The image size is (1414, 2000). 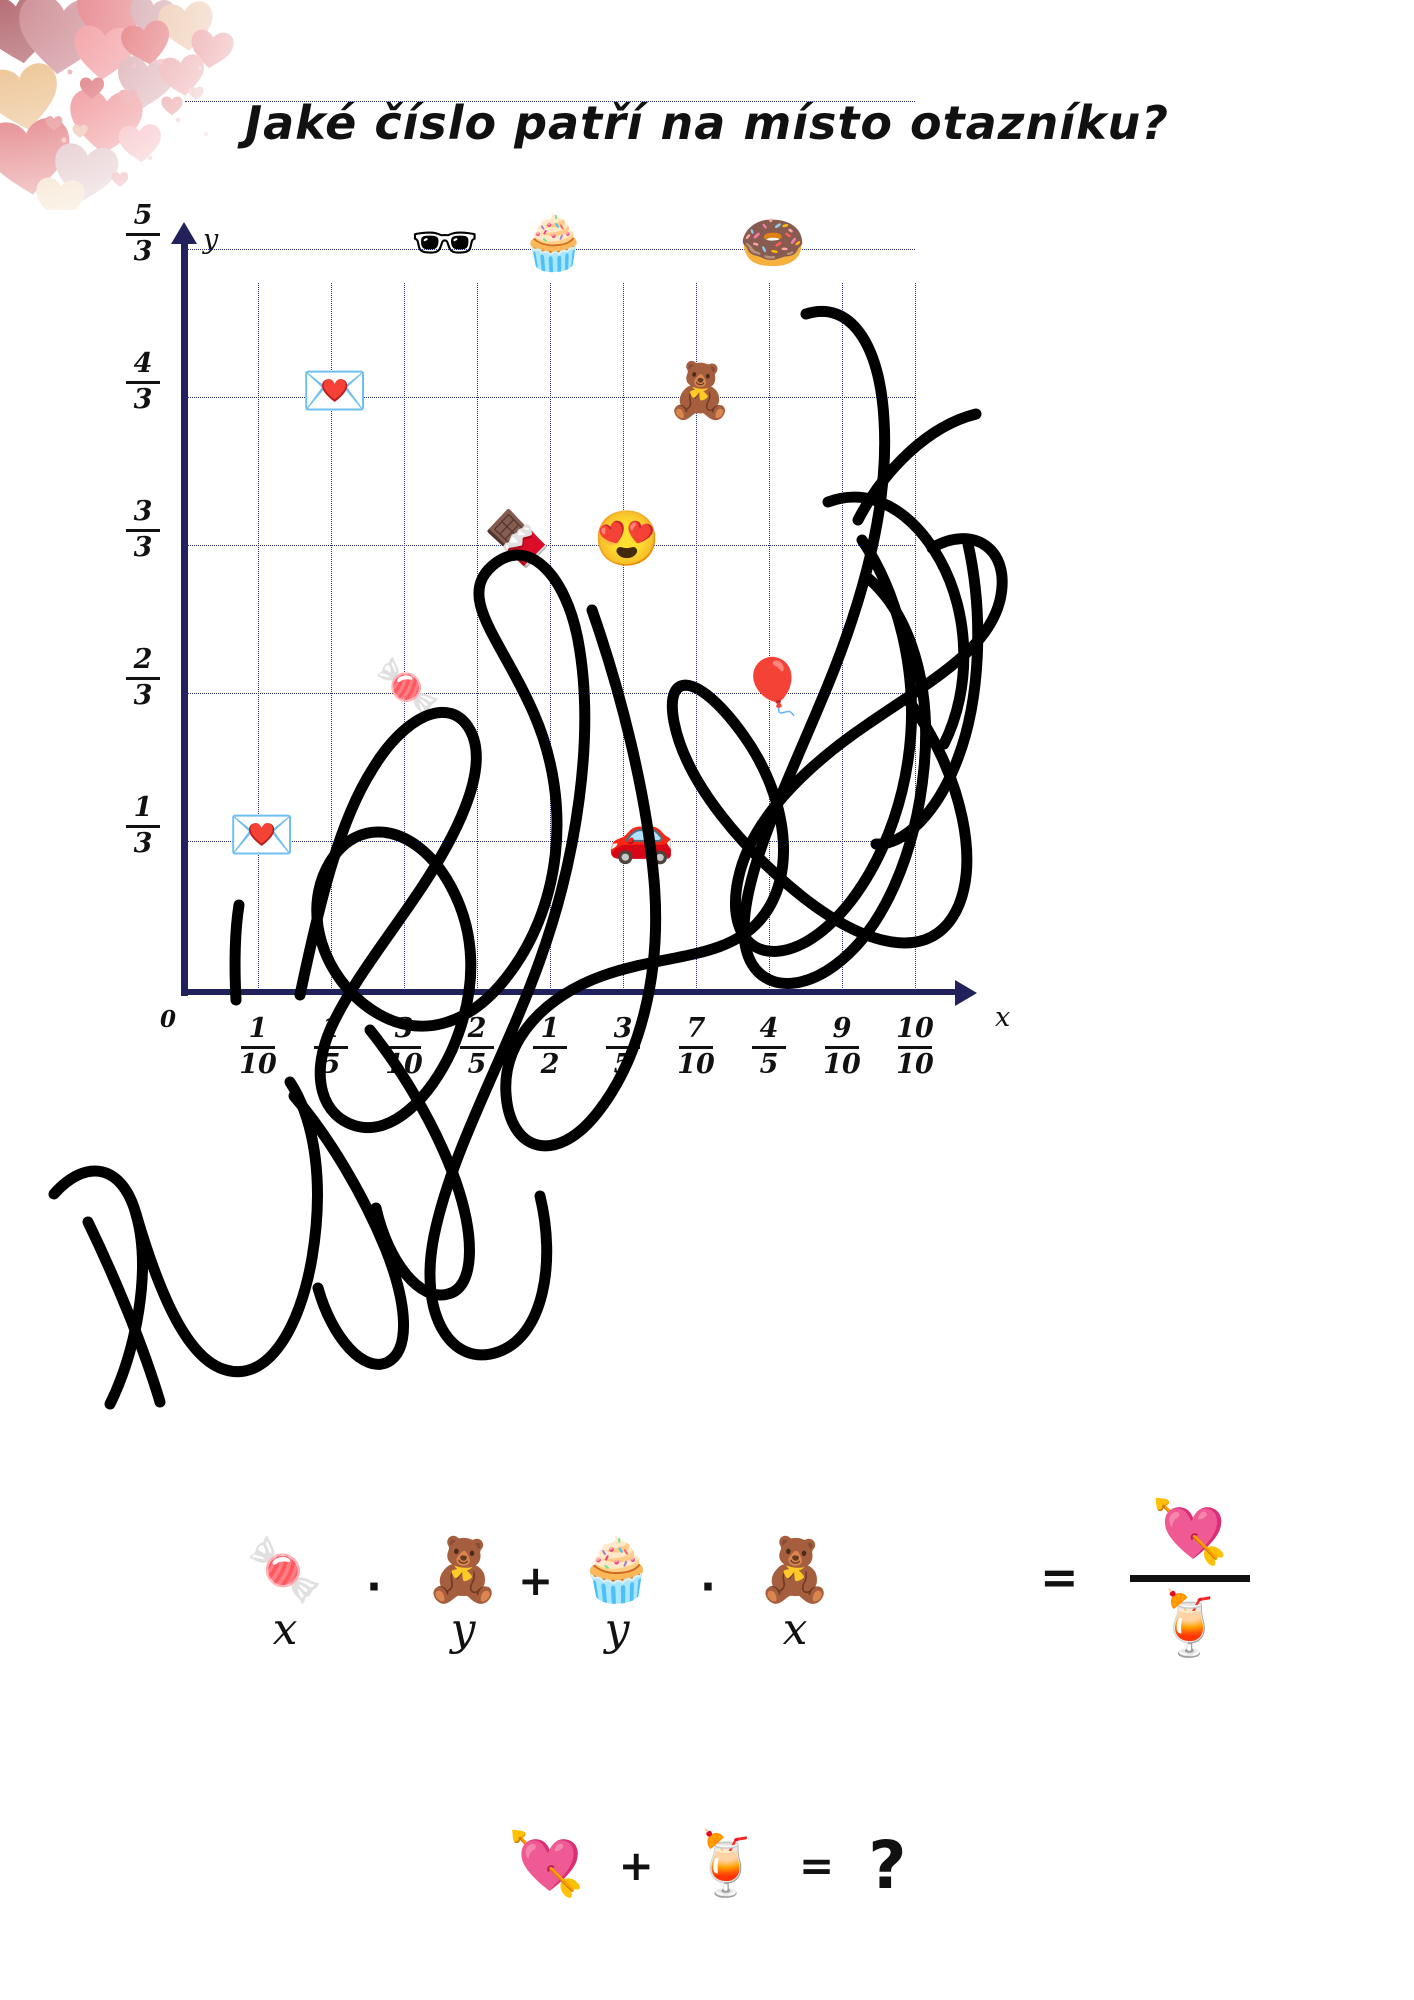 What do you see at coordinates (1003, 1017) in the screenshot?
I see `x-axis-label: x` at bounding box center [1003, 1017].